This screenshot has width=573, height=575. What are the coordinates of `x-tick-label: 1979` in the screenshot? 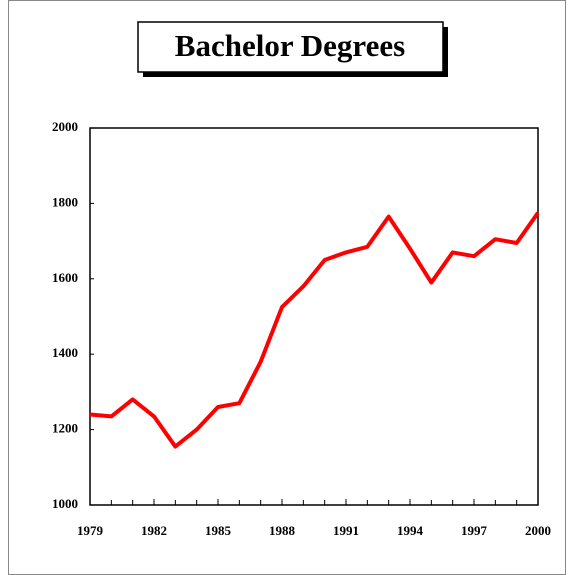 It's located at (90, 530).